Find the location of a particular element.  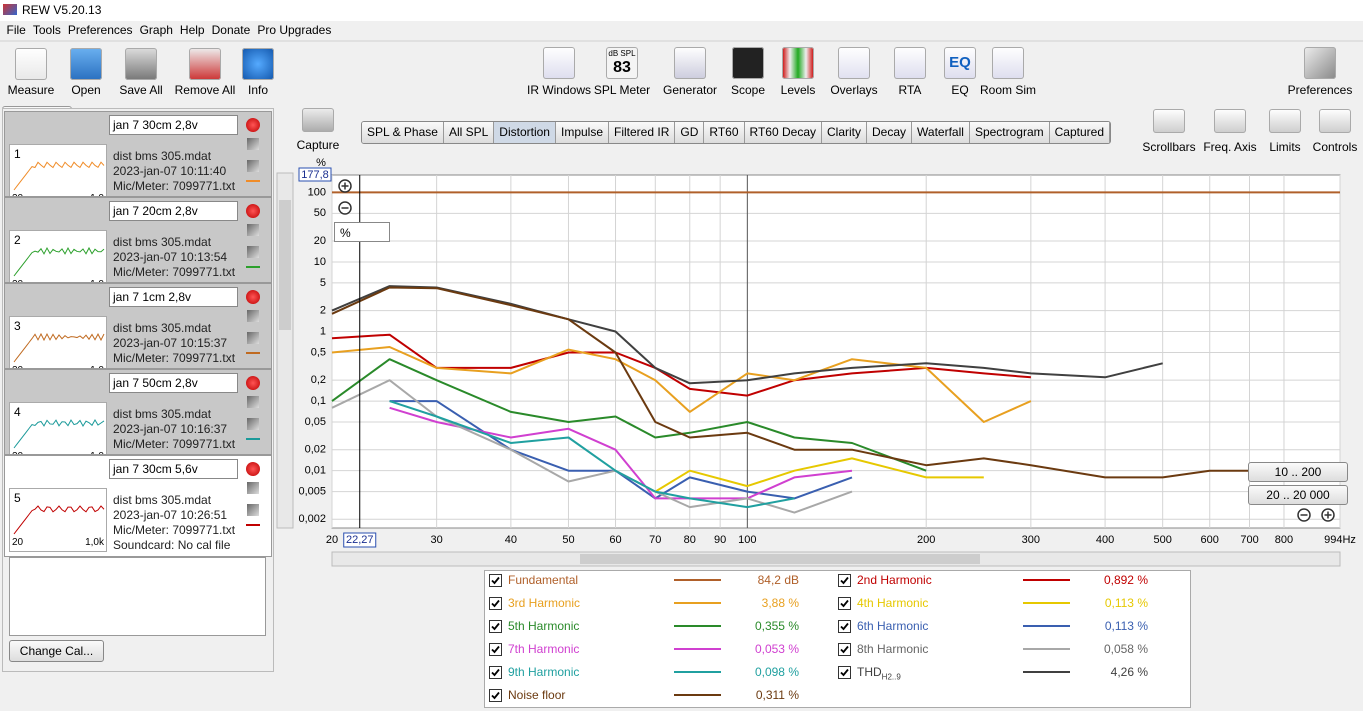

menu-item: Help is located at coordinates (192, 30).